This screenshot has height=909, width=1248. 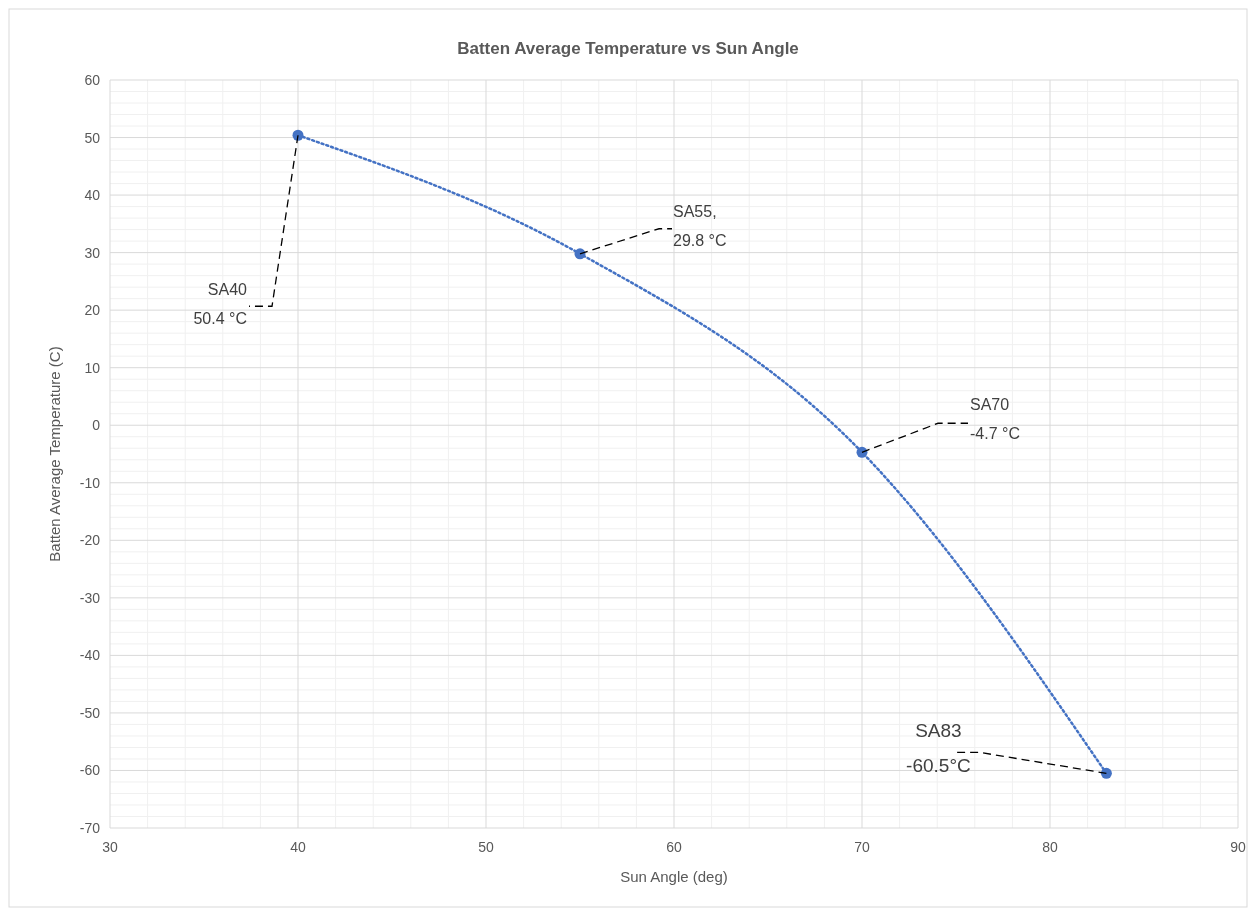 What do you see at coordinates (90, 540) in the screenshot?
I see `y-tick-label: -20` at bounding box center [90, 540].